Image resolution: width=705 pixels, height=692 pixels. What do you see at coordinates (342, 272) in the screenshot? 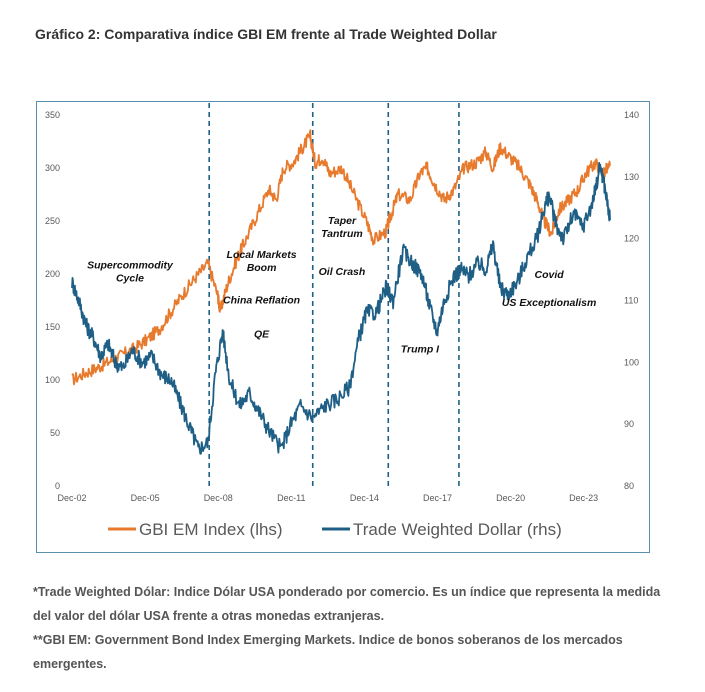
I see `chart-annotation: Oil Crash` at bounding box center [342, 272].